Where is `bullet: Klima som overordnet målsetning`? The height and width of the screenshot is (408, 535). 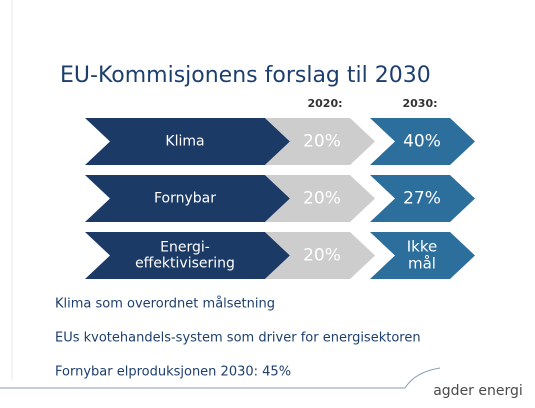
bullet: Klima som overordnet målsetning is located at coordinates (165, 304).